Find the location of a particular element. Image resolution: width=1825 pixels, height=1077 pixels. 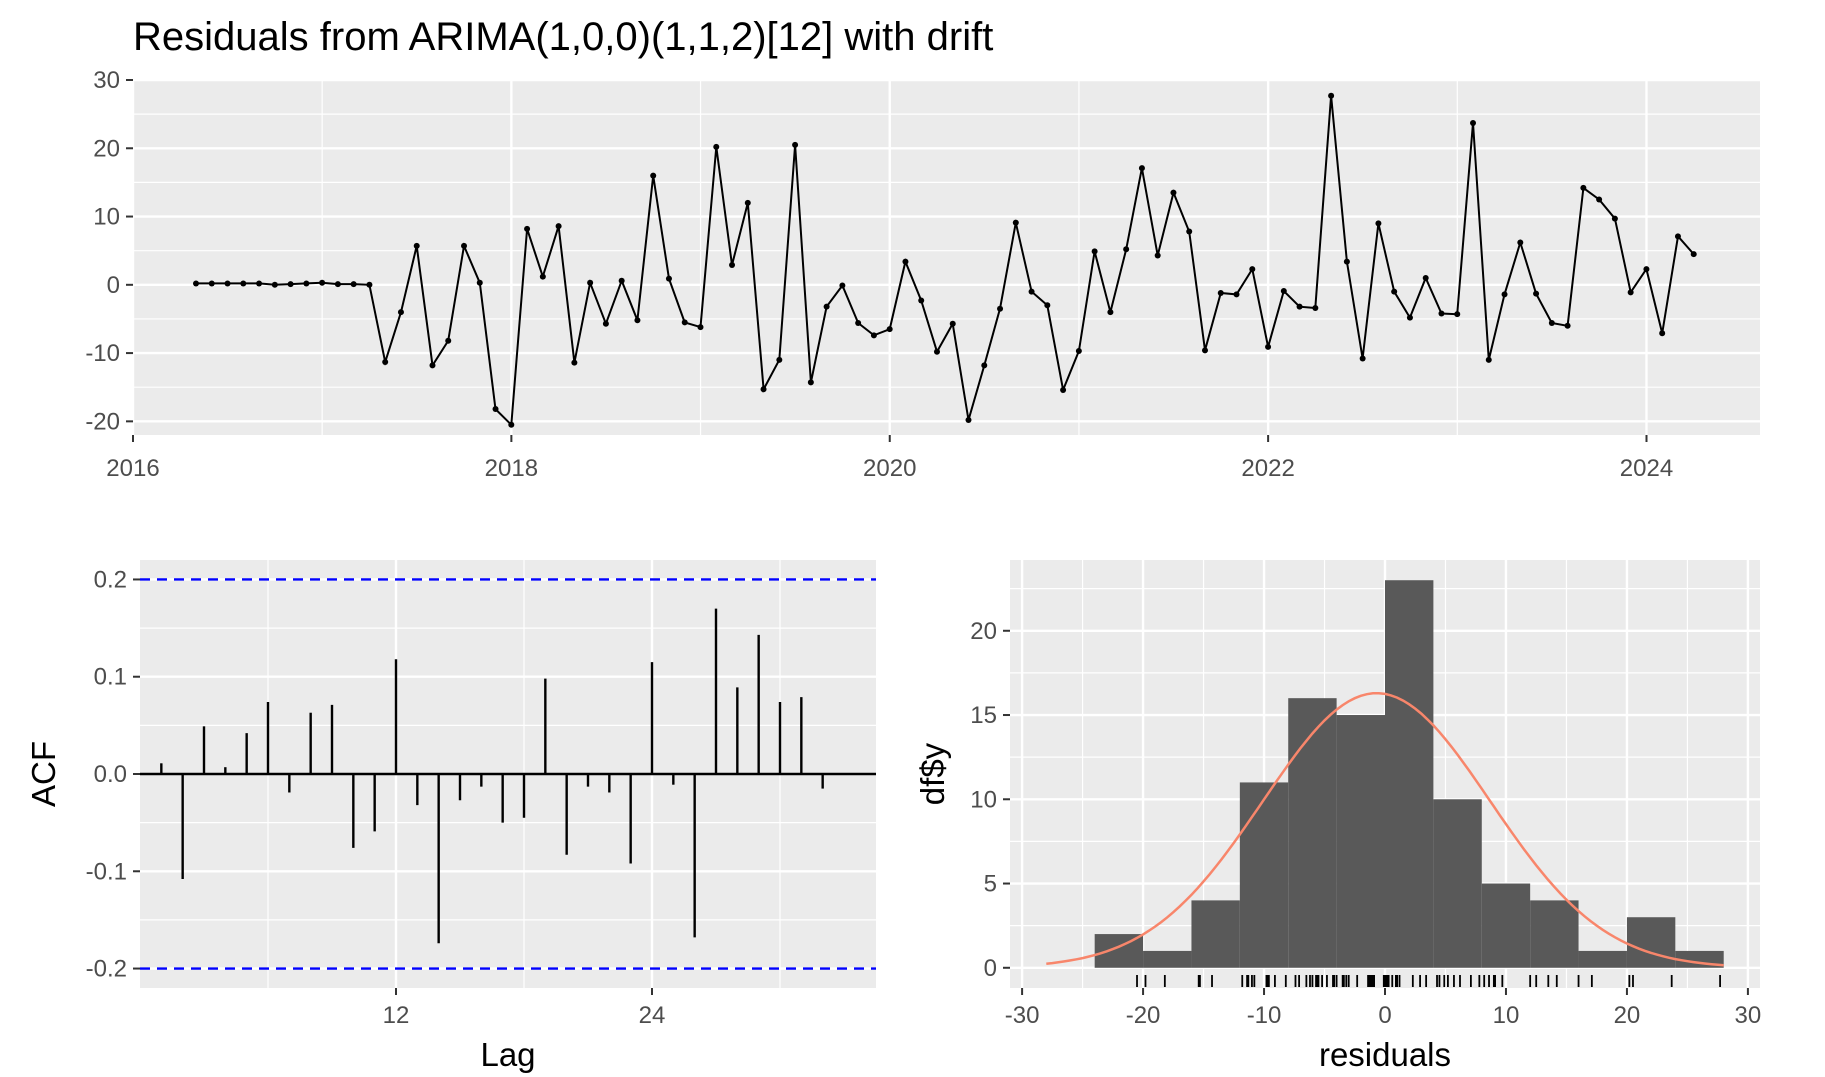

normal-density-curve is located at coordinates (1385, 829).